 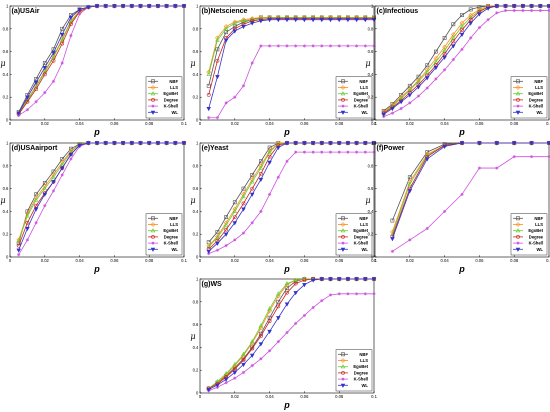 I want to click on panel-title: (d)USAairport, so click(x=35, y=148).